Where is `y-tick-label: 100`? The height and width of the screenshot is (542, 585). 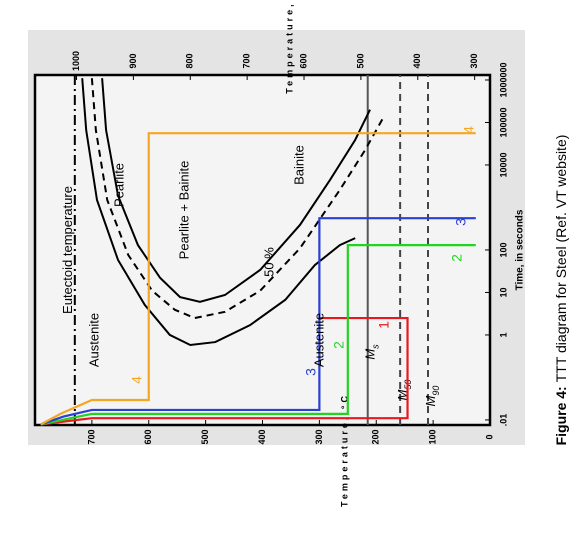
y-tick-label: 100 is located at coordinates (433, 436).